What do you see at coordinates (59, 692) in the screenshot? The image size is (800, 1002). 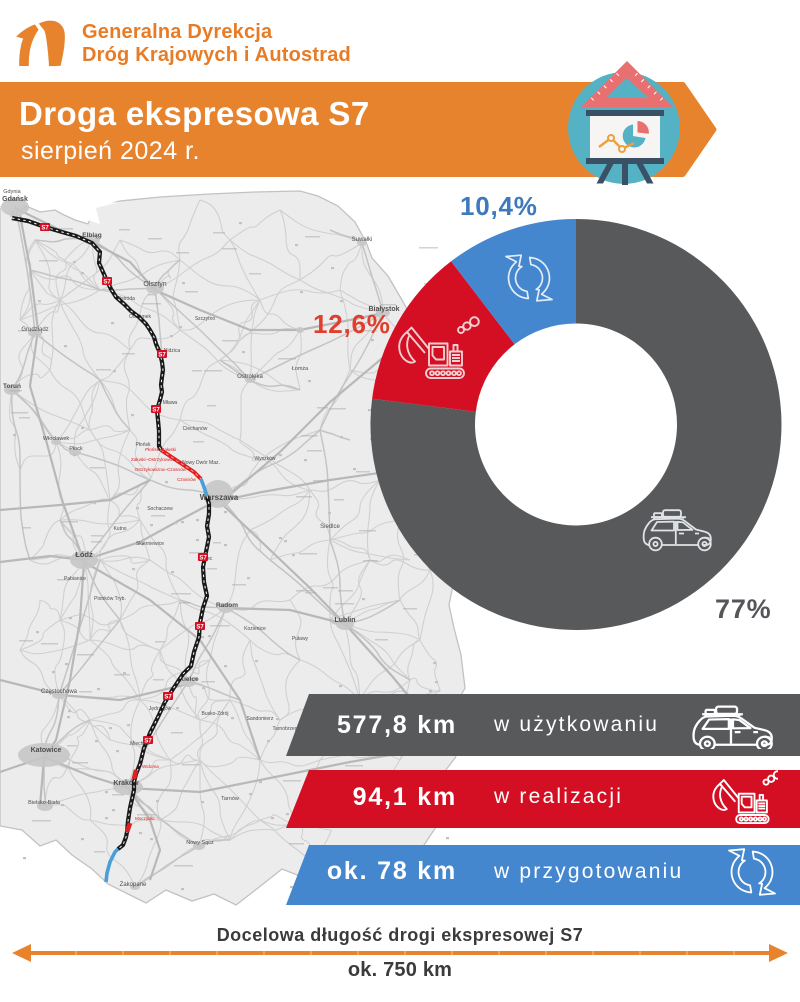 I see `svg-text: Częstochowa` at bounding box center [59, 692].